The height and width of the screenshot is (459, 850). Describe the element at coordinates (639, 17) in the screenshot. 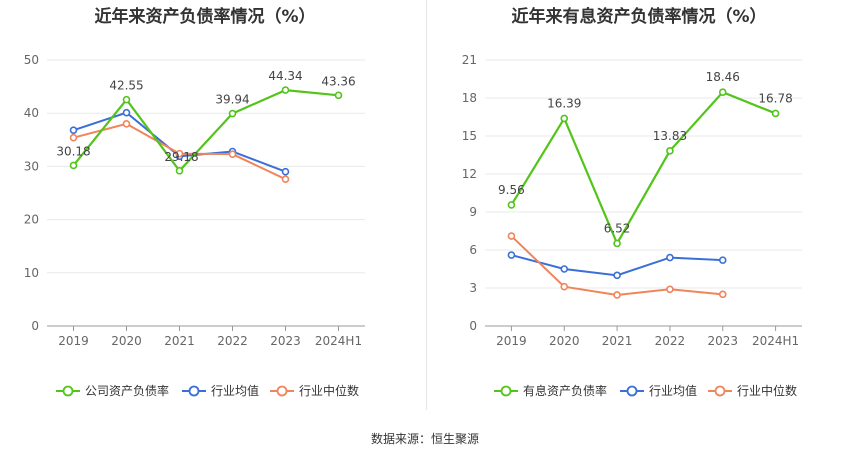

I see `right-chart-title: 近年来有息资产负债率情况（%）` at that location.